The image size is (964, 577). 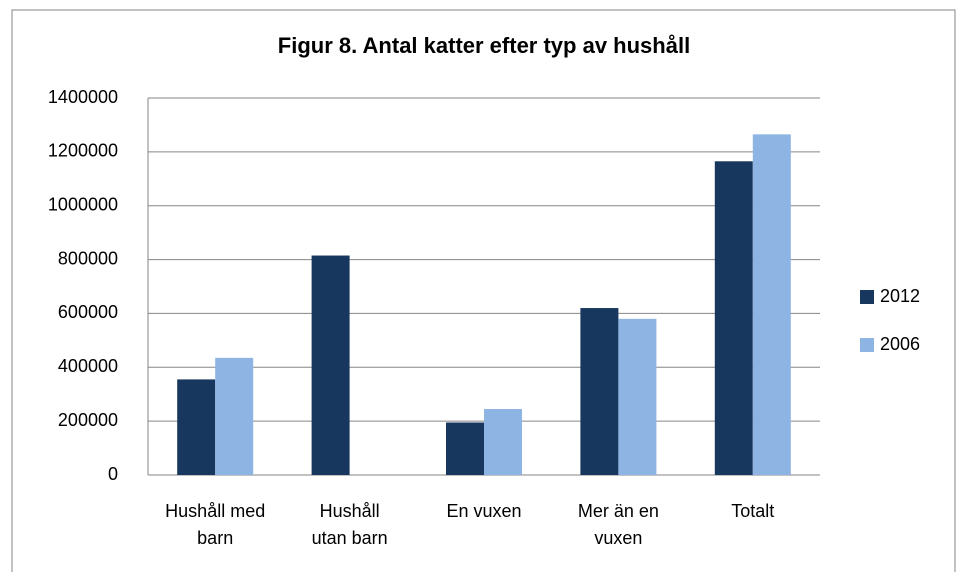 I want to click on x-tick-label: Totalt, so click(x=752, y=511).